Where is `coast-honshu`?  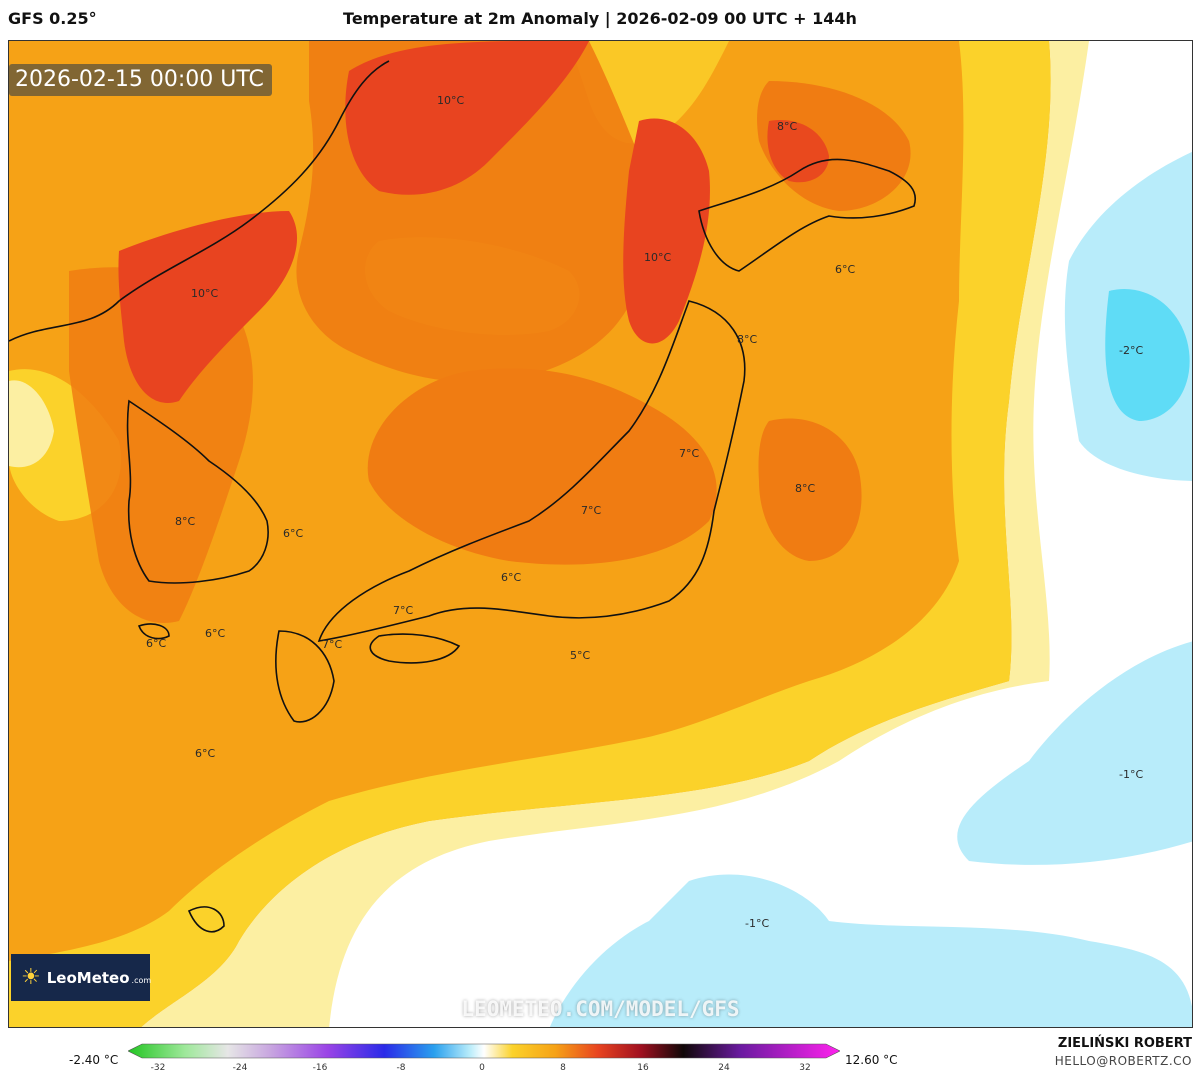
coast-honshu is located at coordinates (531, 471).